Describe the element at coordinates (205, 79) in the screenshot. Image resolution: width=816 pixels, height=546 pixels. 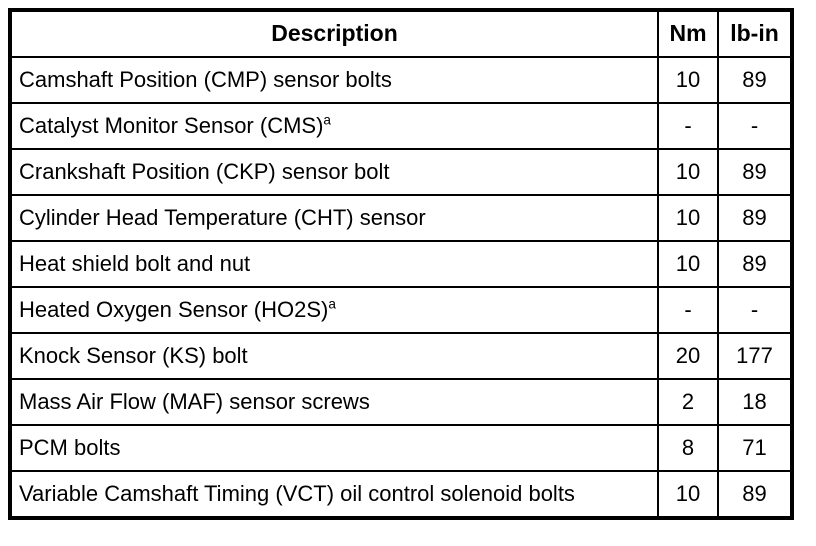
I see `description-text: Camshaft Position (CMP) sensor bolts` at that location.